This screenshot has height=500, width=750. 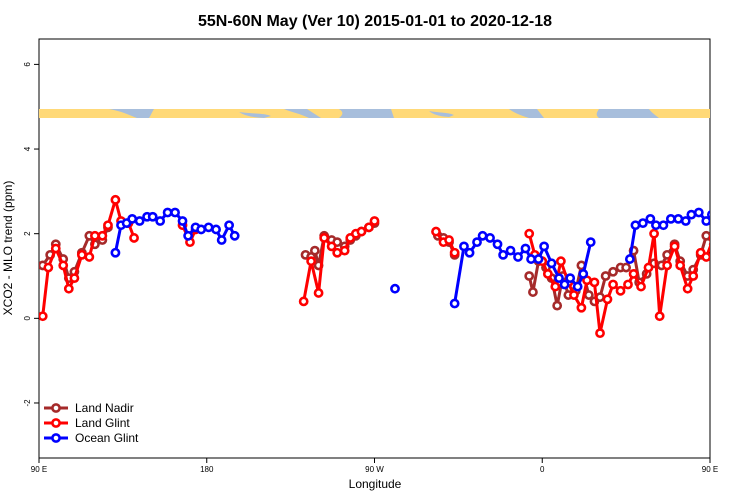 I want to click on x-tick-label: 180, so click(x=207, y=469).